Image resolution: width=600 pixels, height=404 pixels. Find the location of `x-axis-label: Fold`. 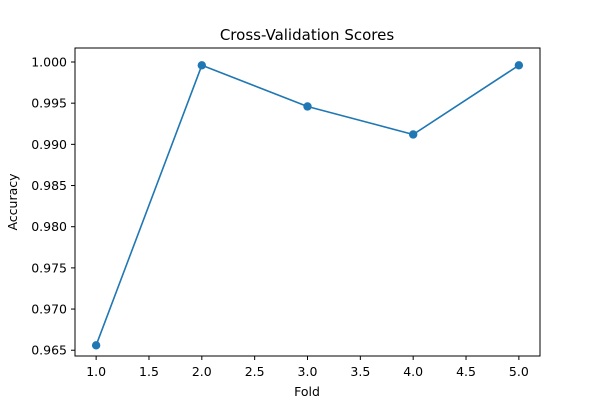

x-axis-label: Fold is located at coordinates (307, 391).